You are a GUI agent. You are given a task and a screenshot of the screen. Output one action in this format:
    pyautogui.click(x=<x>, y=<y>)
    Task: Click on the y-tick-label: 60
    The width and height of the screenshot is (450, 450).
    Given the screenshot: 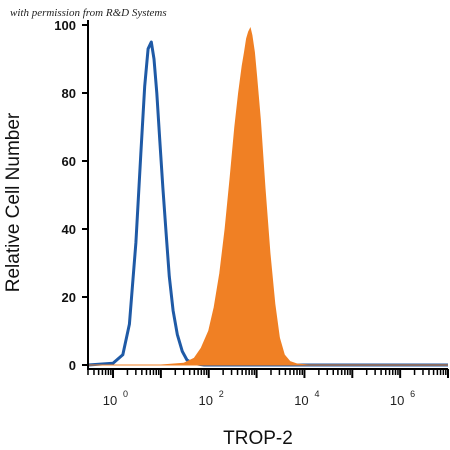 What is the action you would take?
    pyautogui.click(x=69, y=161)
    